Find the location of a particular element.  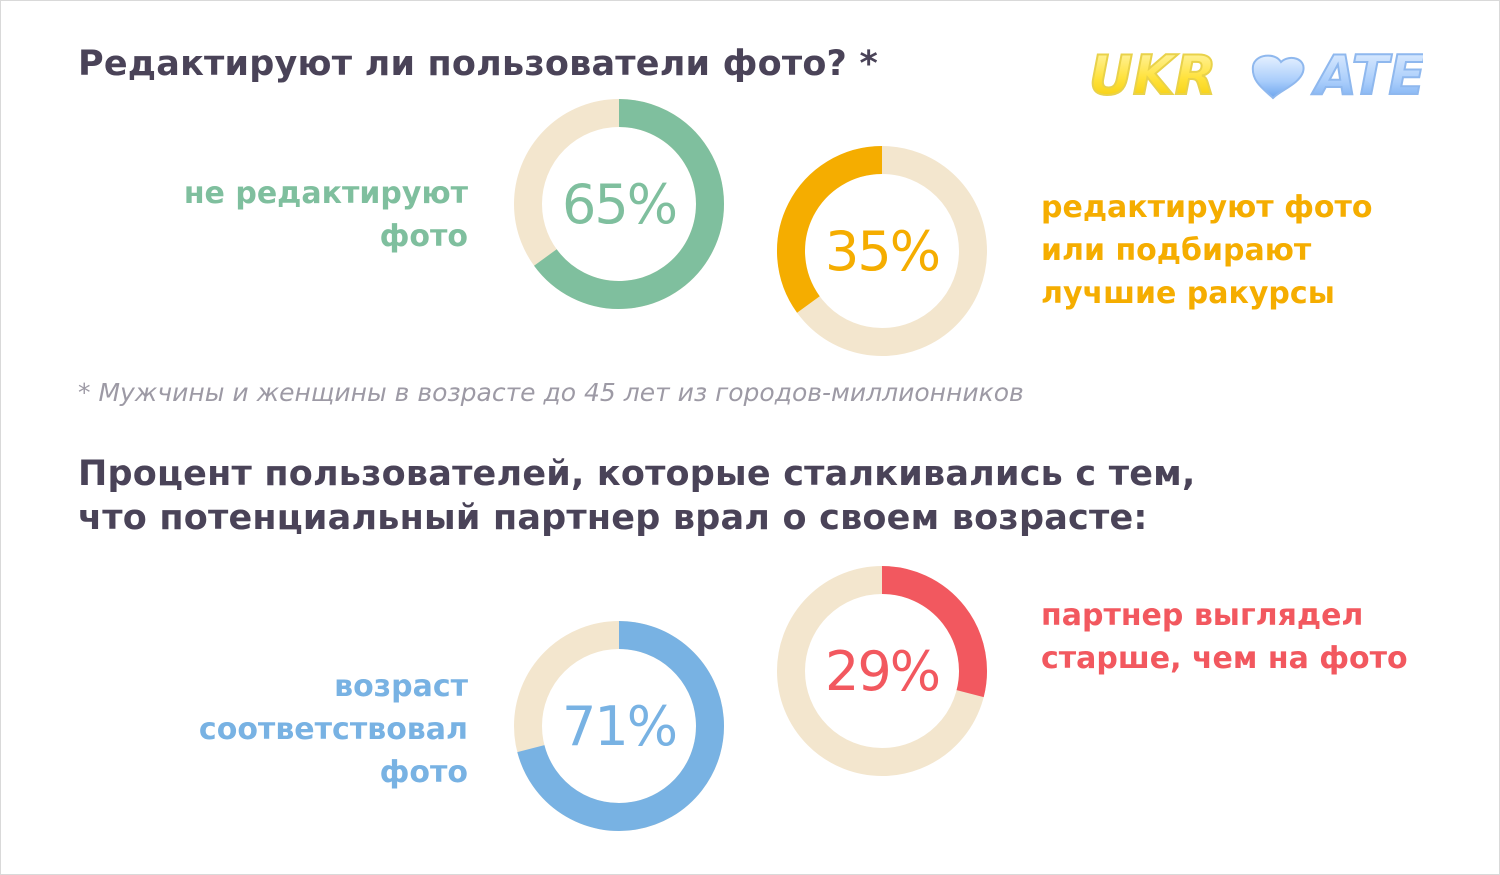

ukrdate-logo: UKR ATE is located at coordinates (1255, 75).